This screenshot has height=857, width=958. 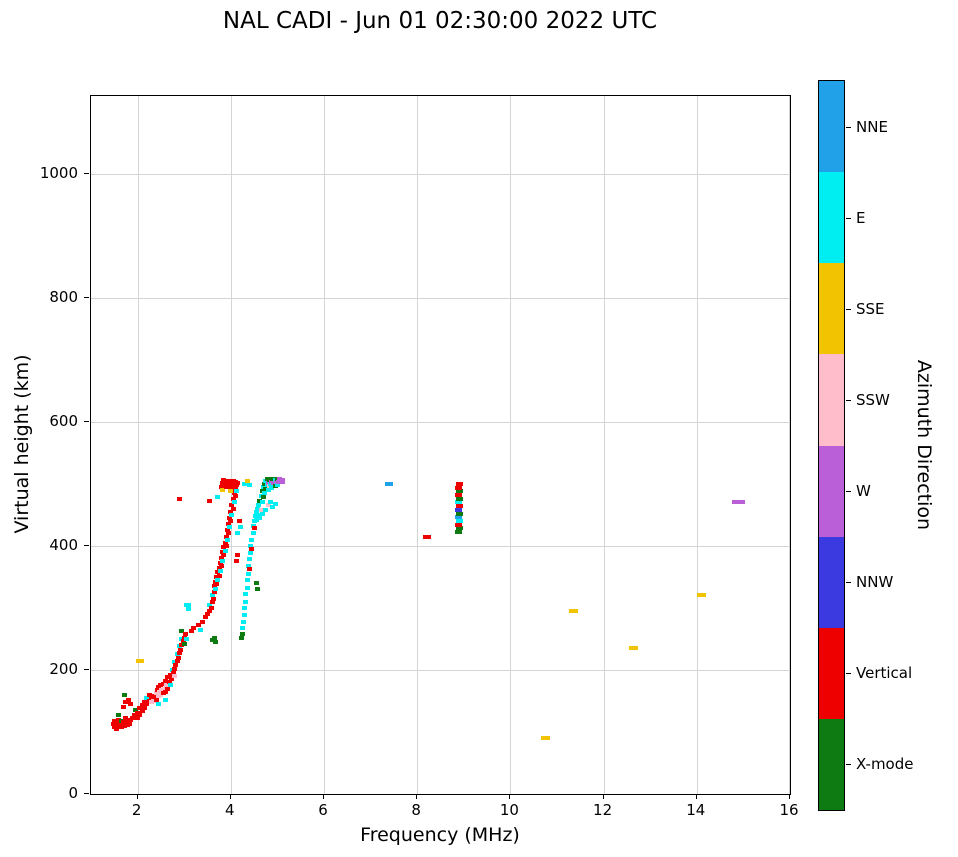 I want to click on chart-title: NAL CADI - Jun 01 02:30:00 2022 UTC, so click(x=440, y=21).